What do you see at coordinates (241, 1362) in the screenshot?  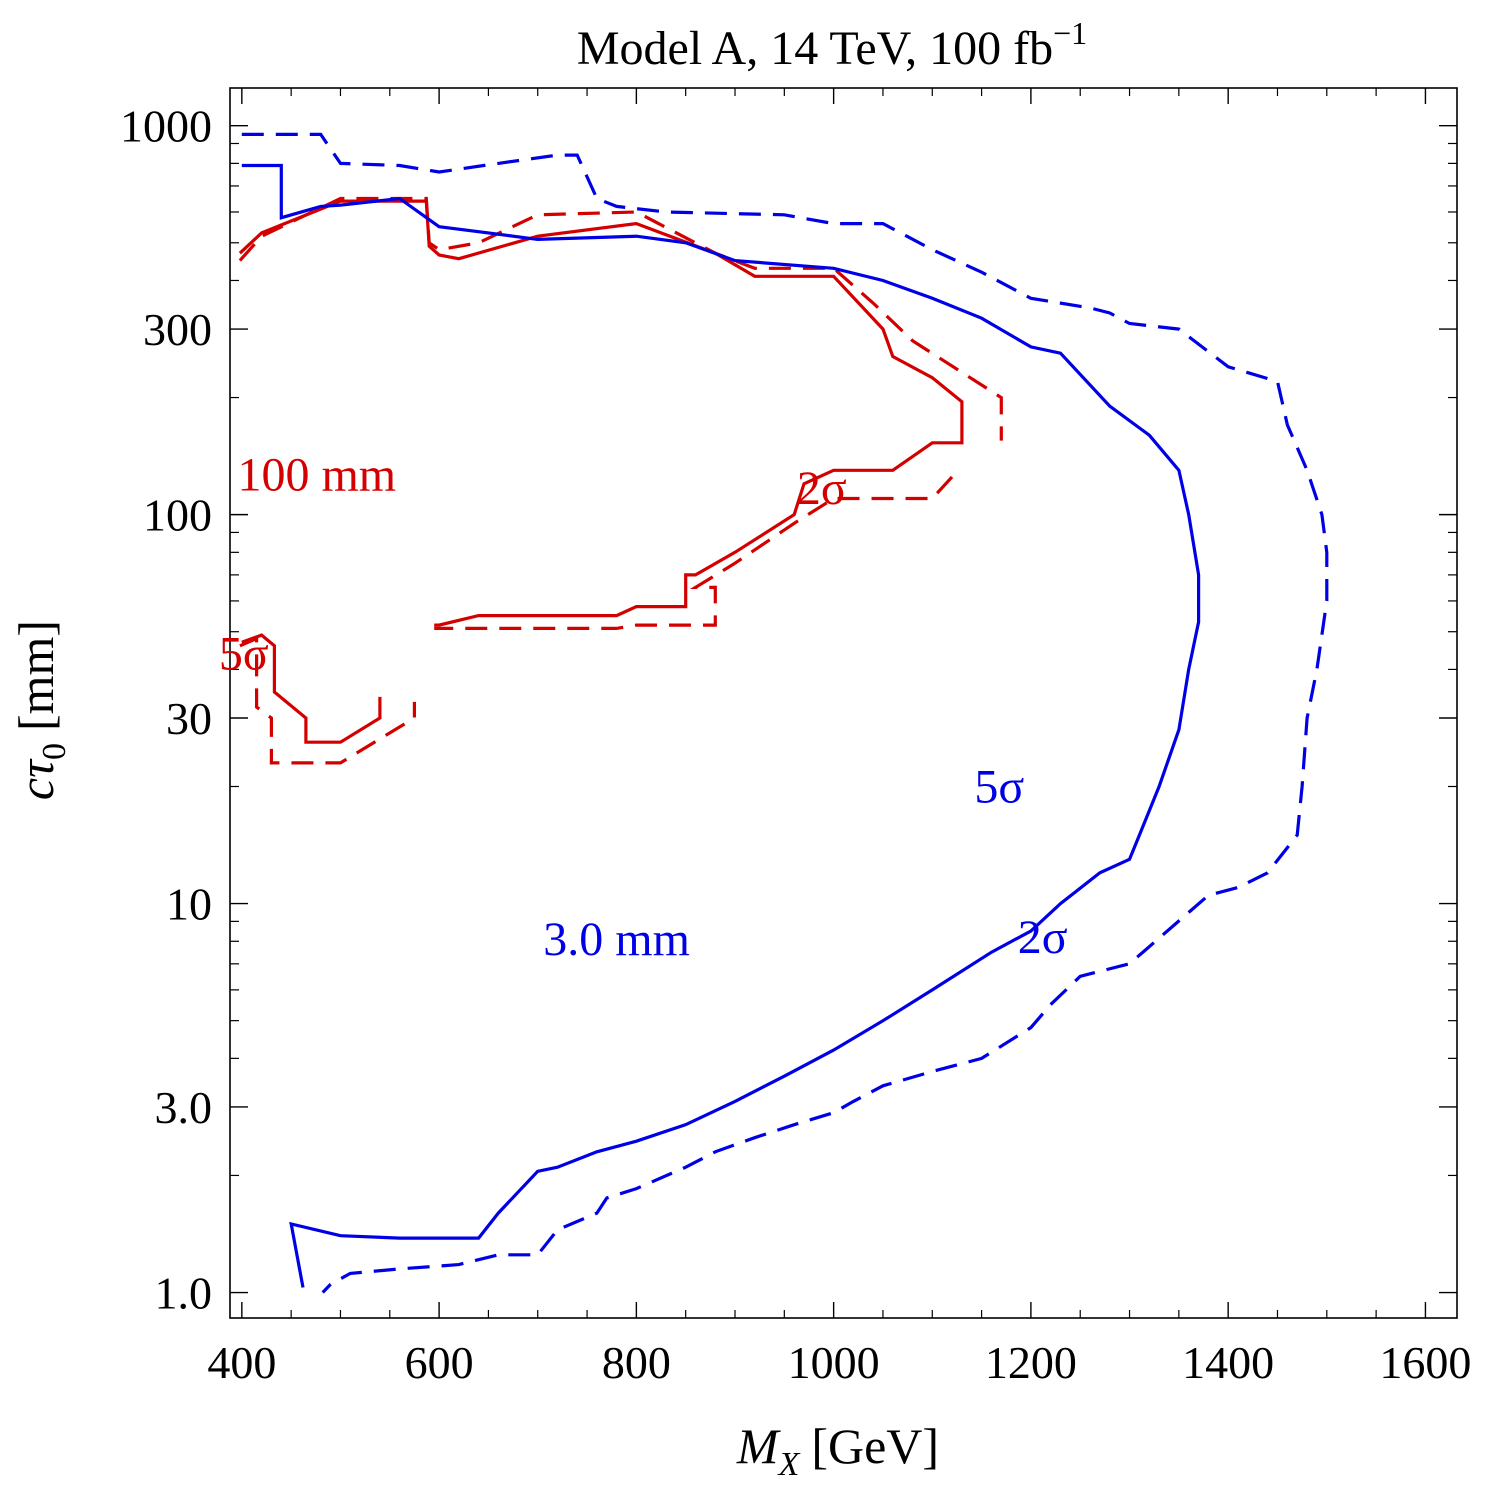 I see `x-tick-label: 400` at bounding box center [241, 1362].